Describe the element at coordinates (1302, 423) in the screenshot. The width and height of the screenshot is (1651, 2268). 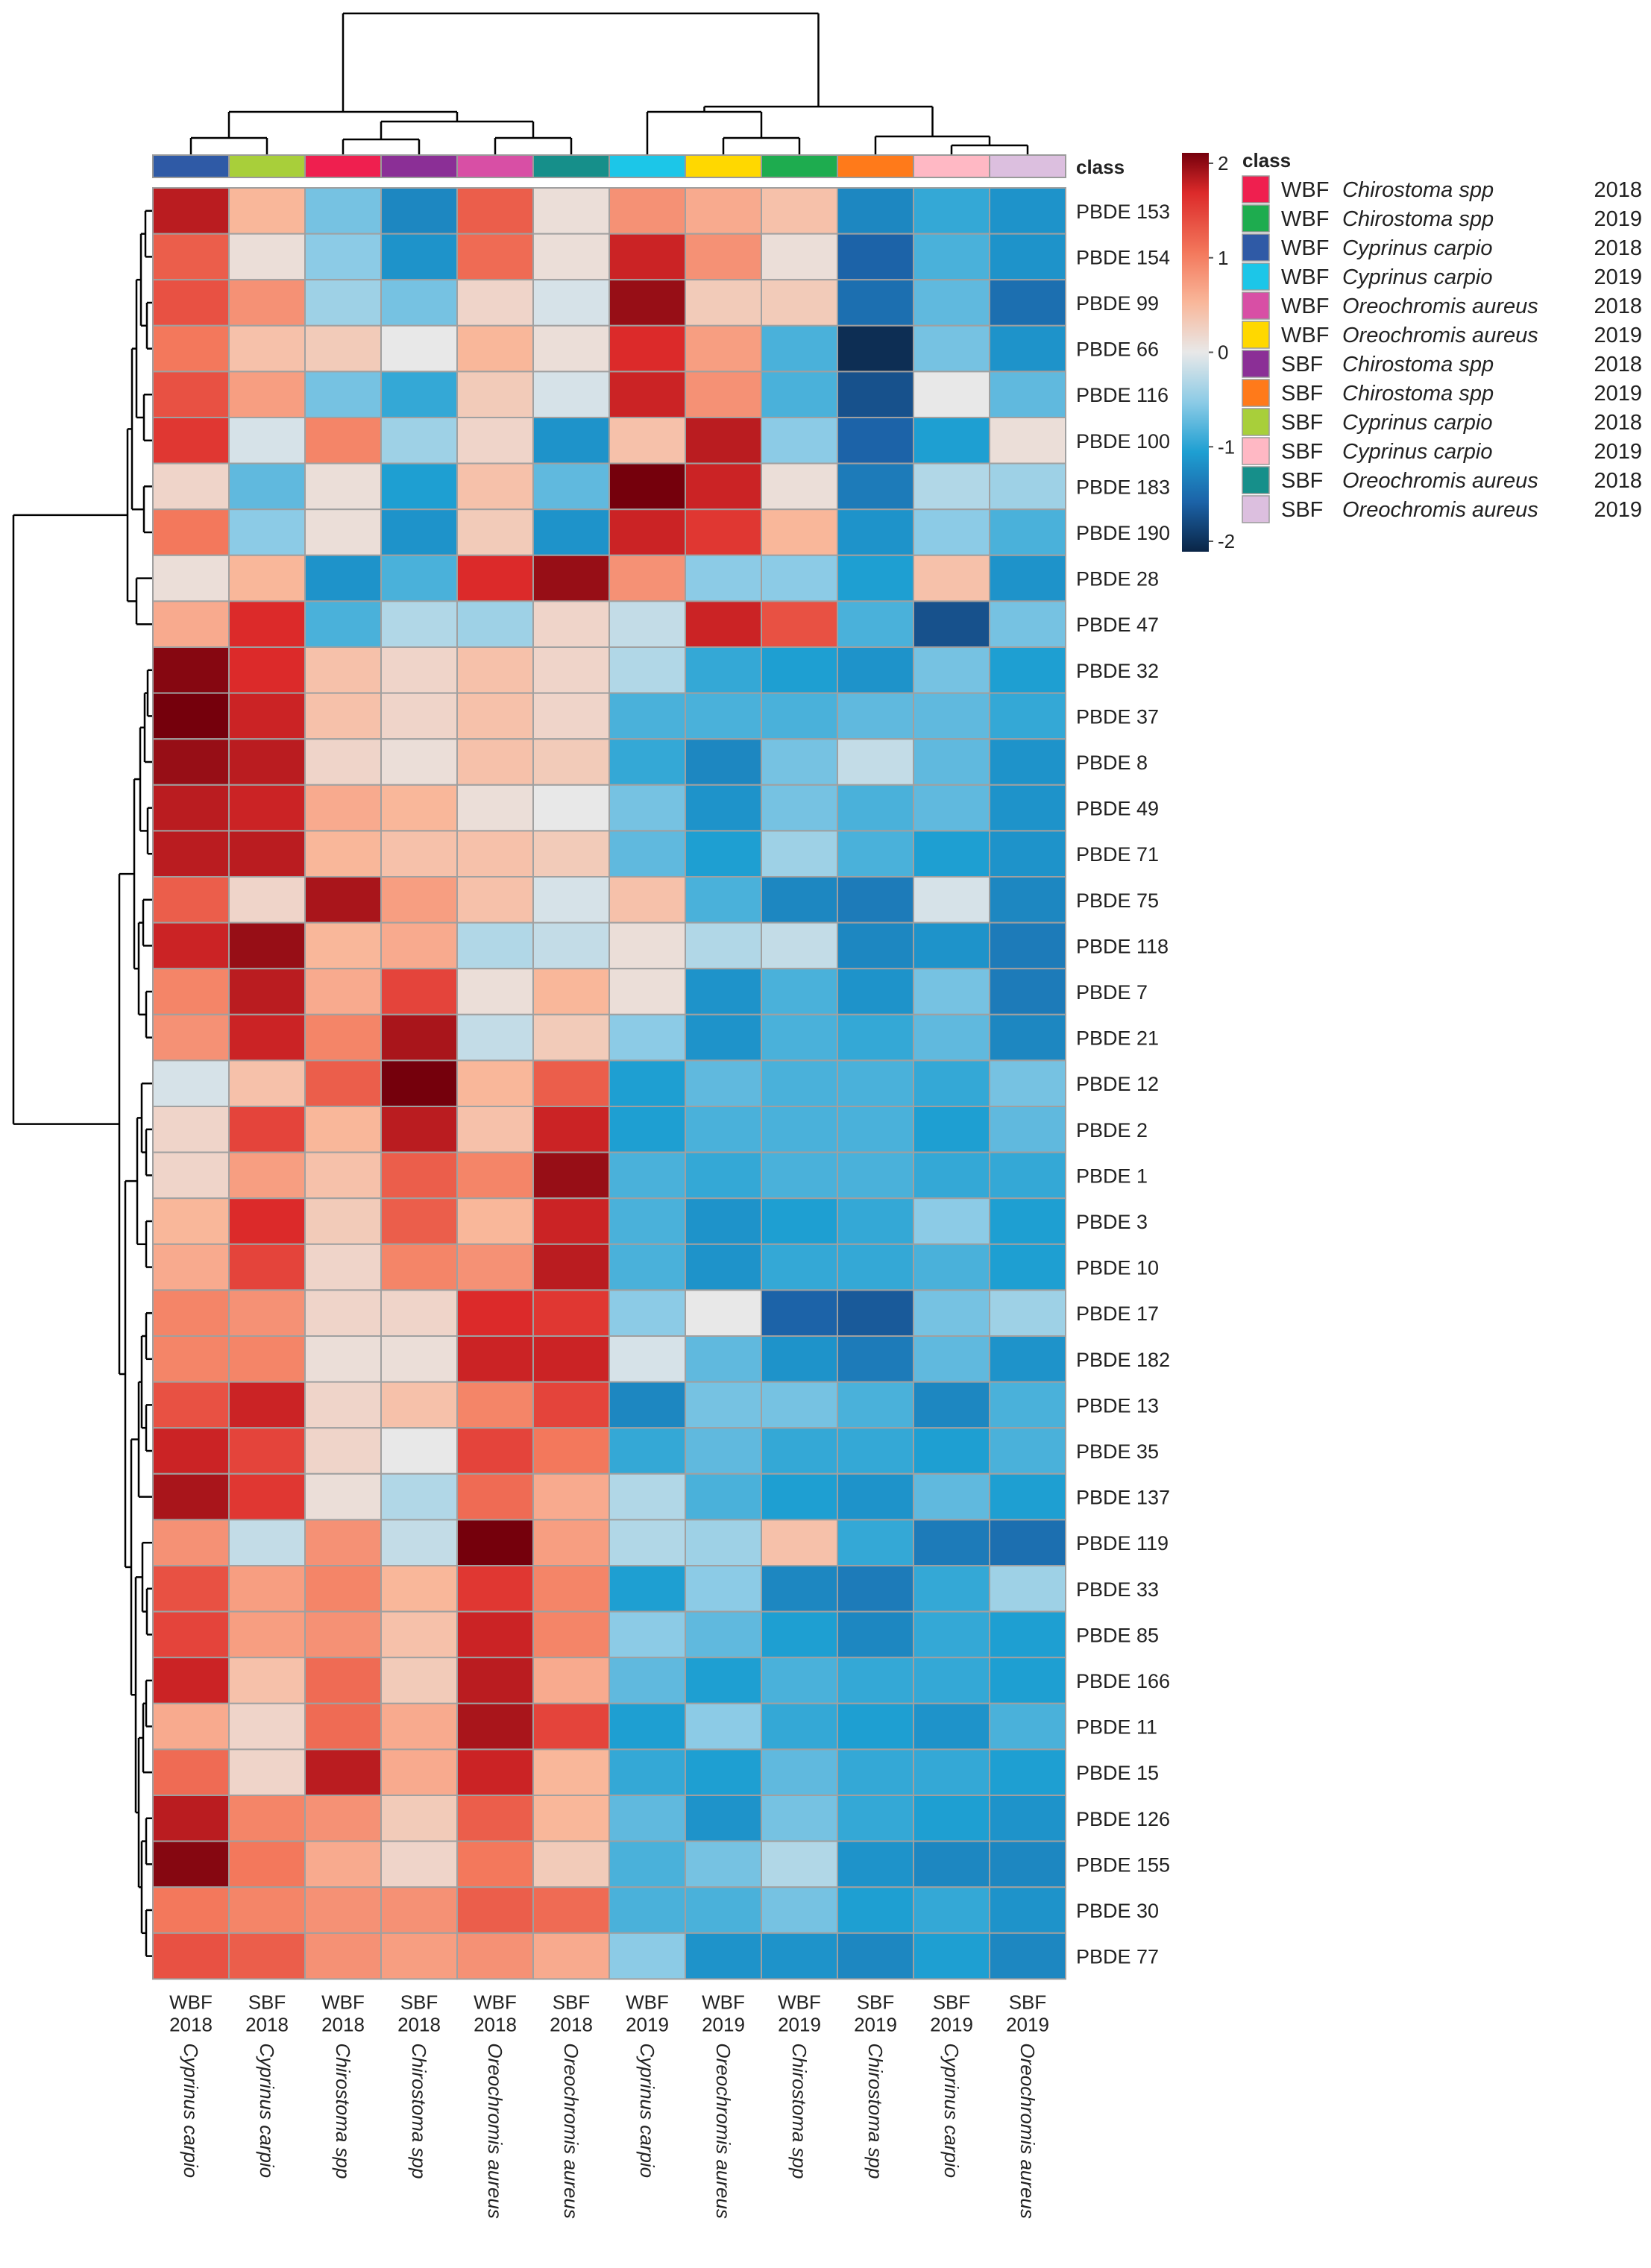
I see `legend-group: SBF` at that location.